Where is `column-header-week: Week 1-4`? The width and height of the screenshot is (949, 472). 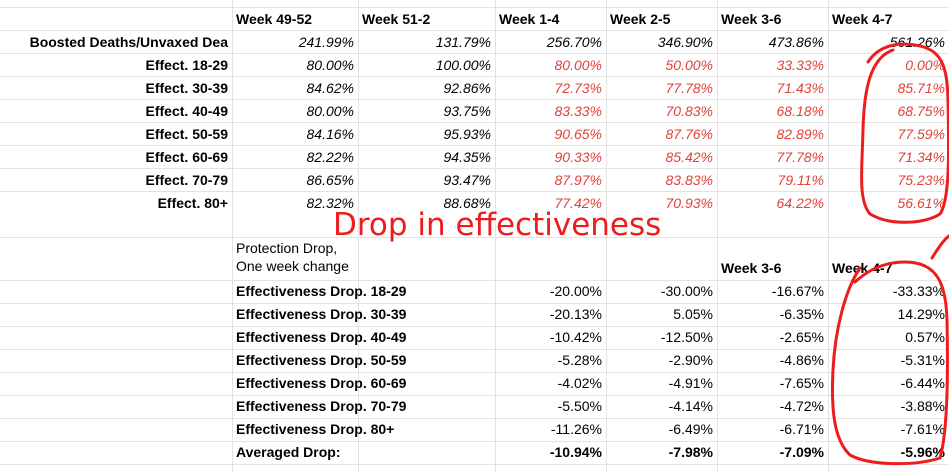
column-header-week: Week 1-4 is located at coordinates (529, 19).